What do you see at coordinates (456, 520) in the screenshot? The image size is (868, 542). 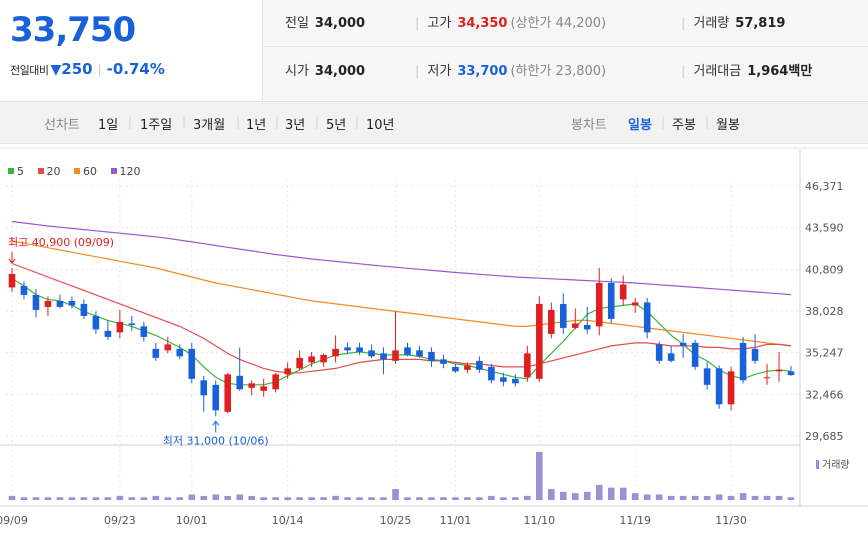 I see `x-tick-label: 11/01` at bounding box center [456, 520].